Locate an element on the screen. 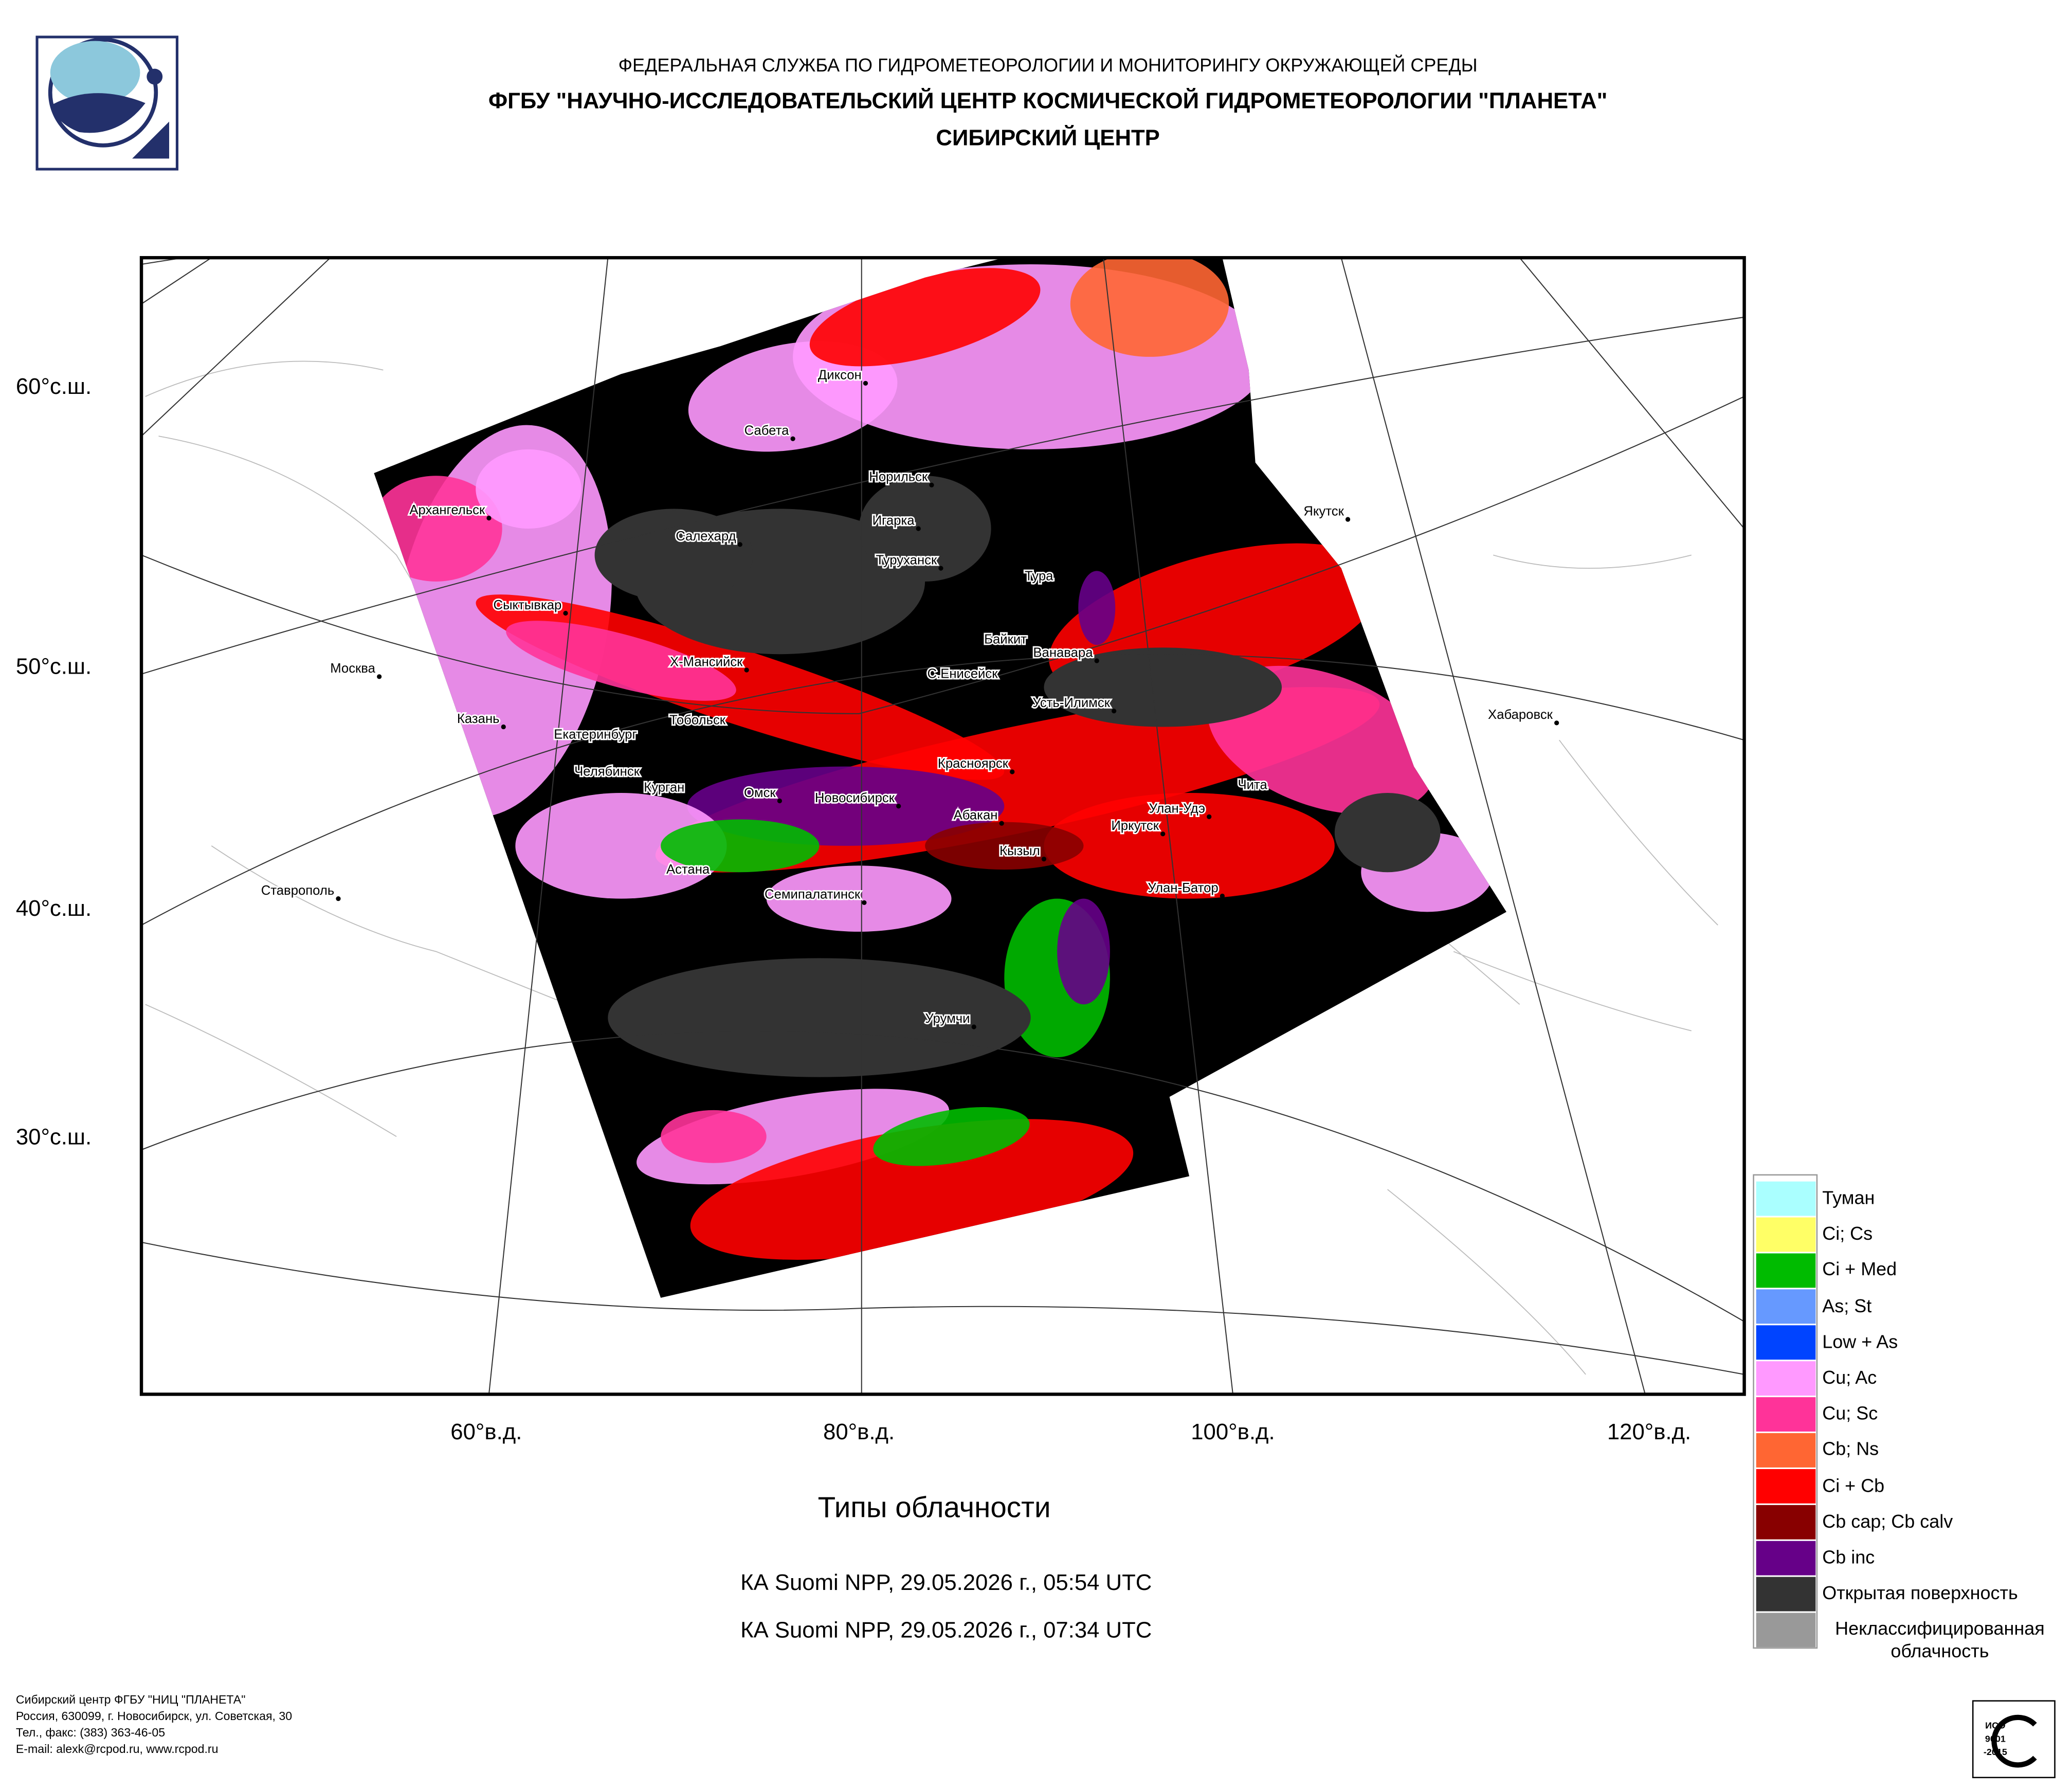  lon-label: 100°в.д. is located at coordinates (1233, 1431).